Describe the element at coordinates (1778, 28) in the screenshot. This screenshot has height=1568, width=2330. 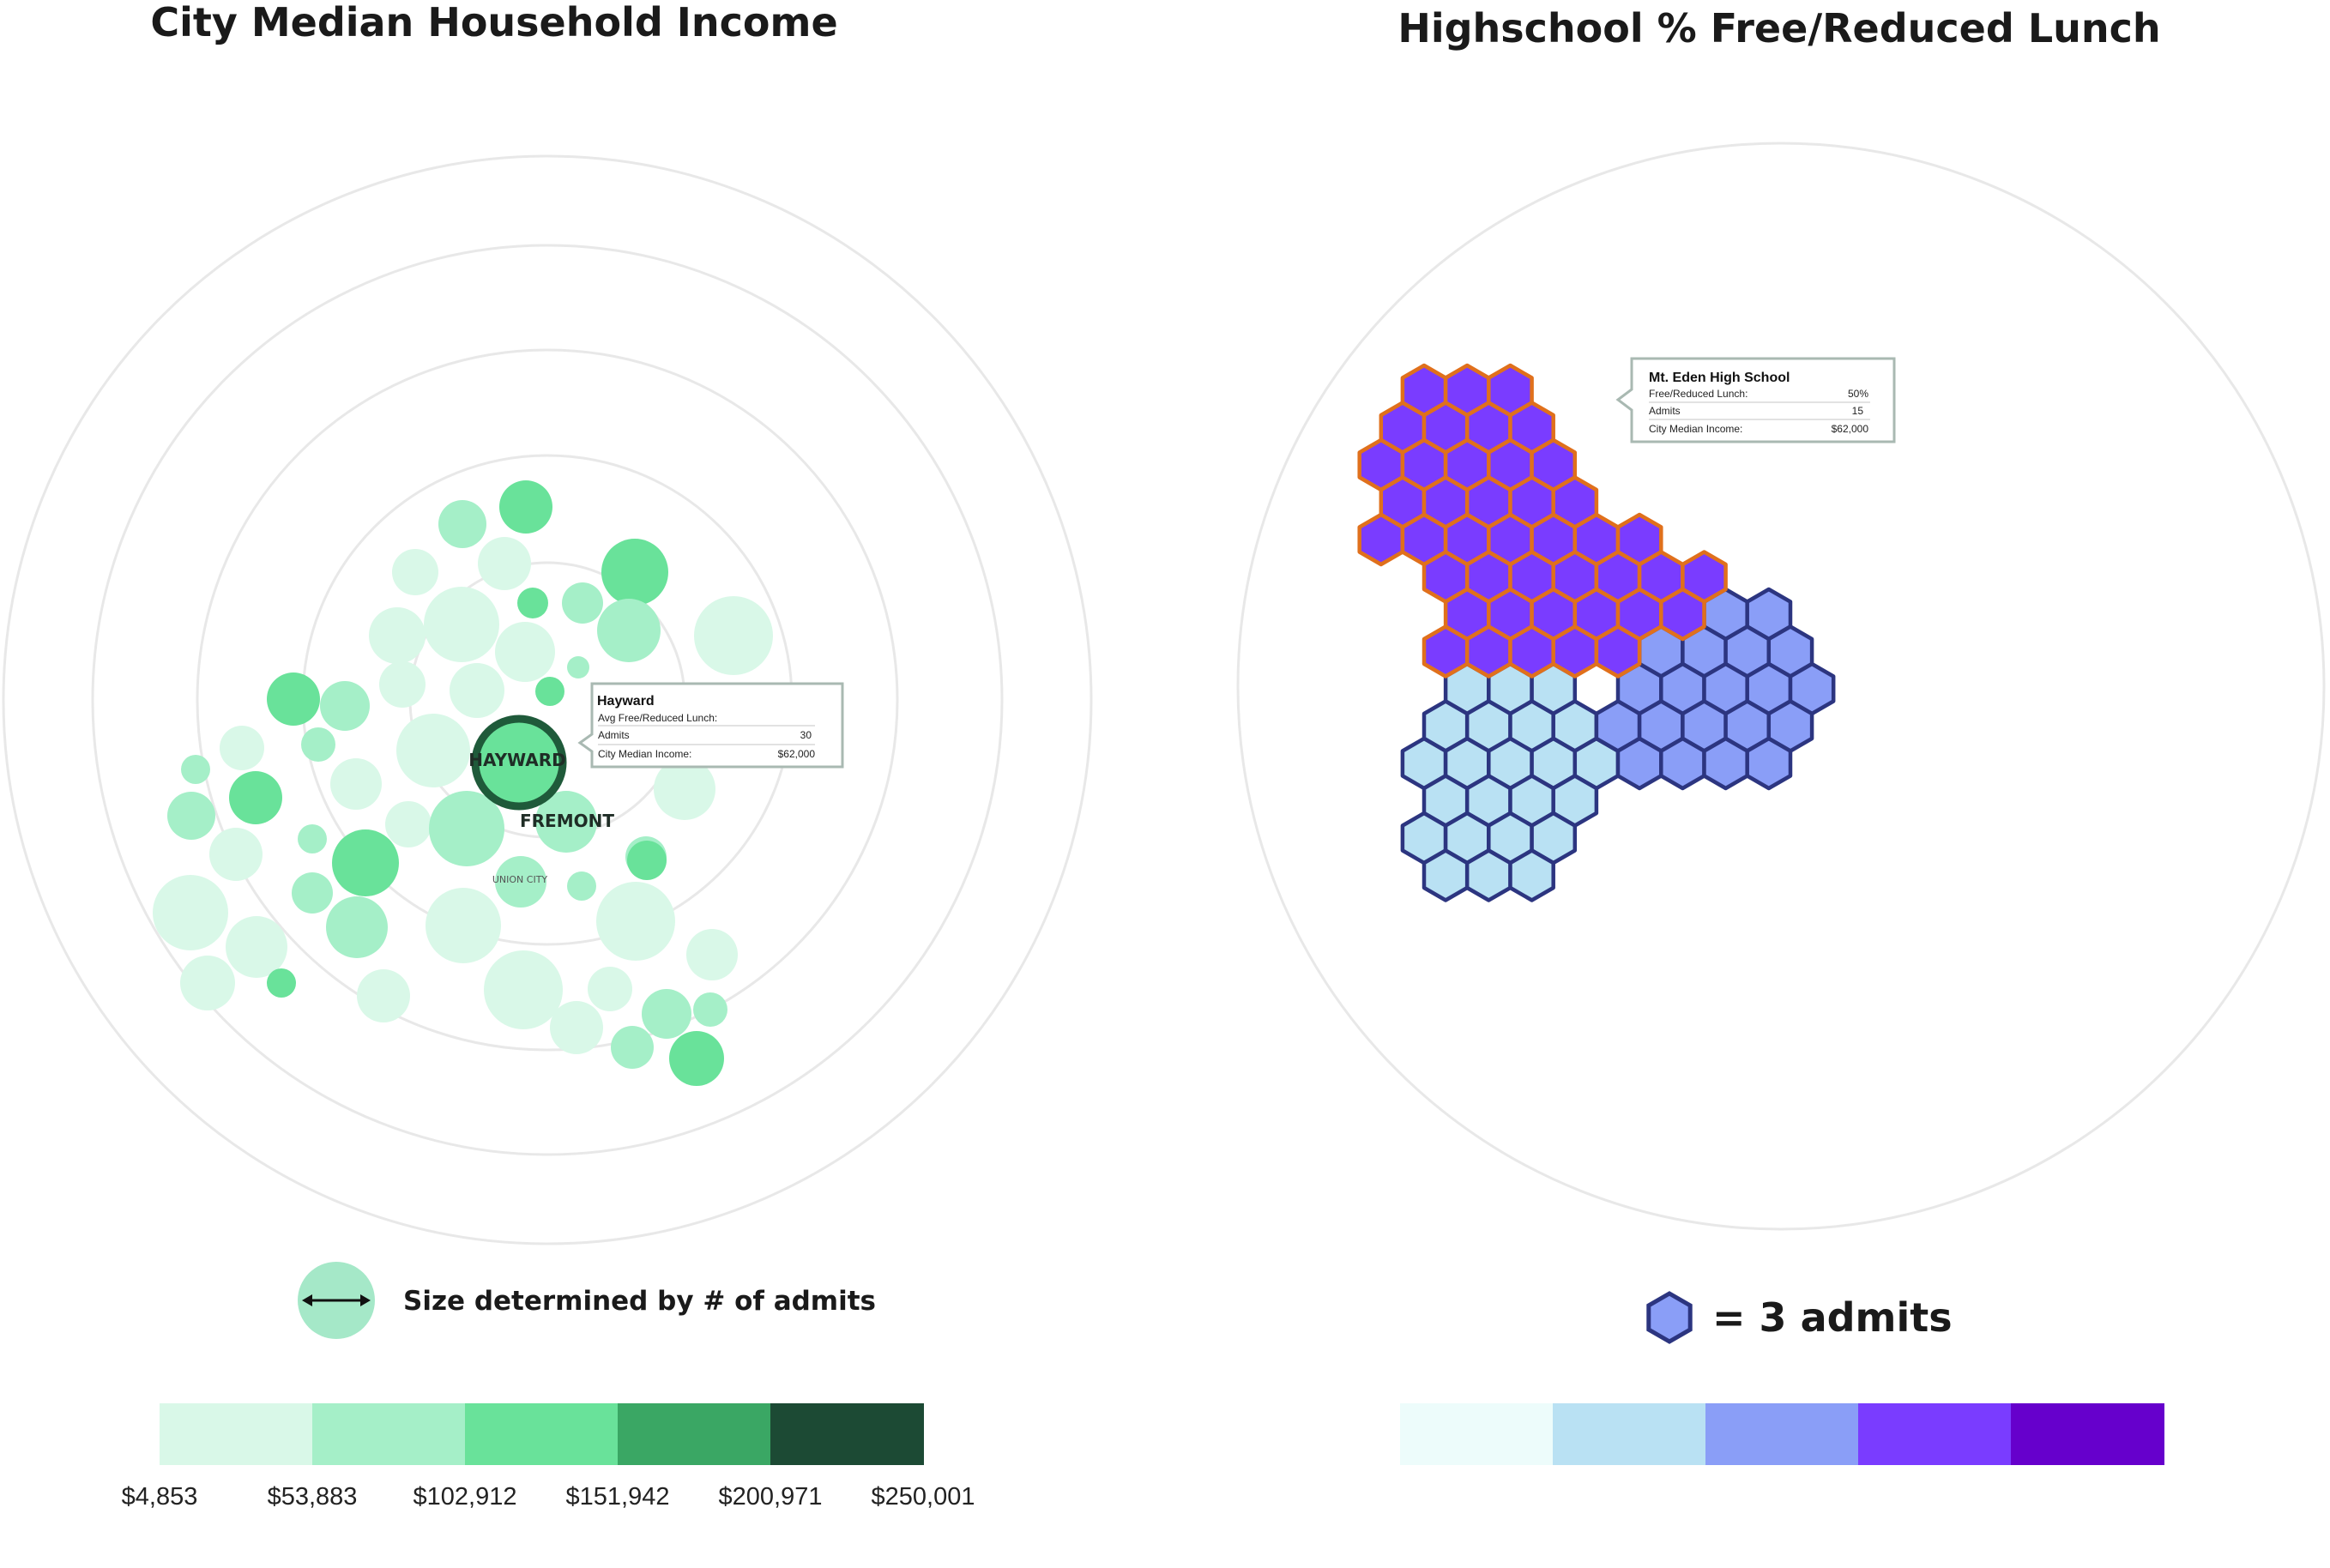
I see `right-title: Highschool % Free/Reduced Lunch` at that location.